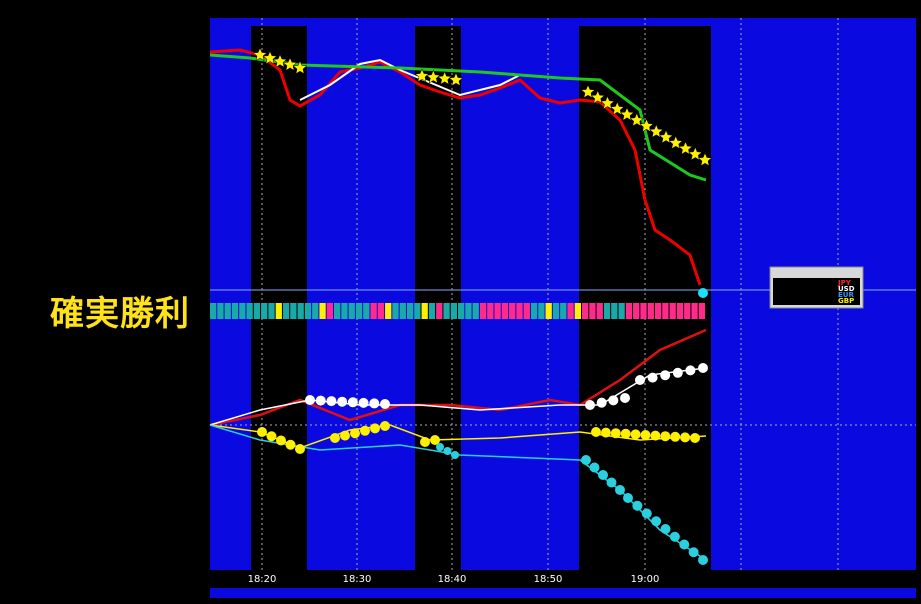 Image resolution: width=921 pixels, height=604 pixels. What do you see at coordinates (846, 301) in the screenshot?
I see `legend-label: GBP` at bounding box center [846, 301].